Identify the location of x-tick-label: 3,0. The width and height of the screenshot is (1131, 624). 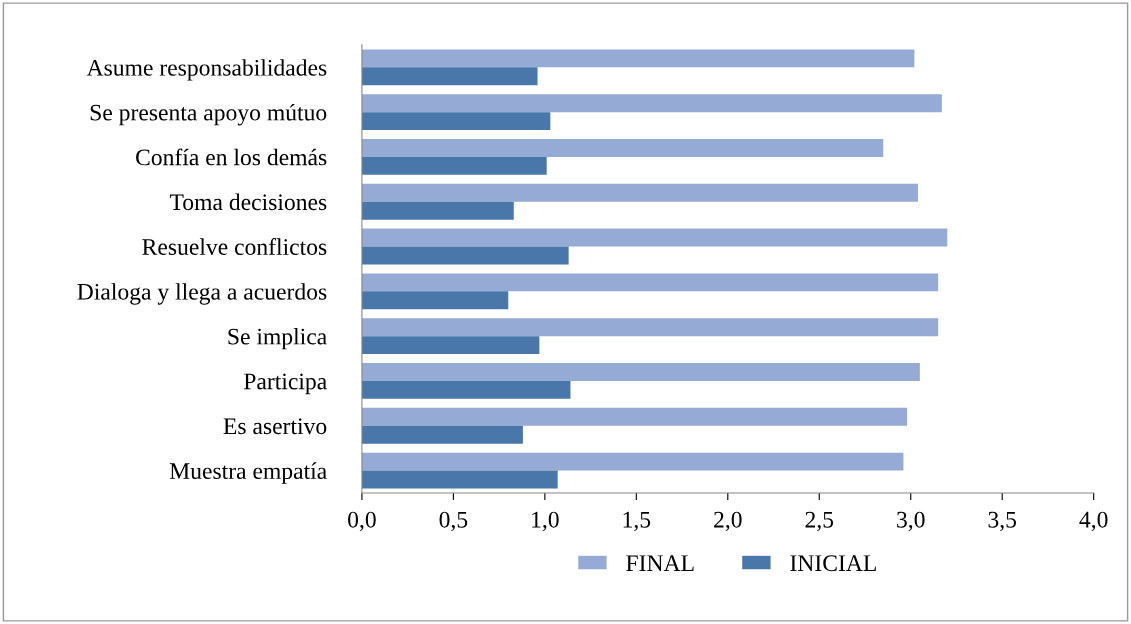
(911, 521).